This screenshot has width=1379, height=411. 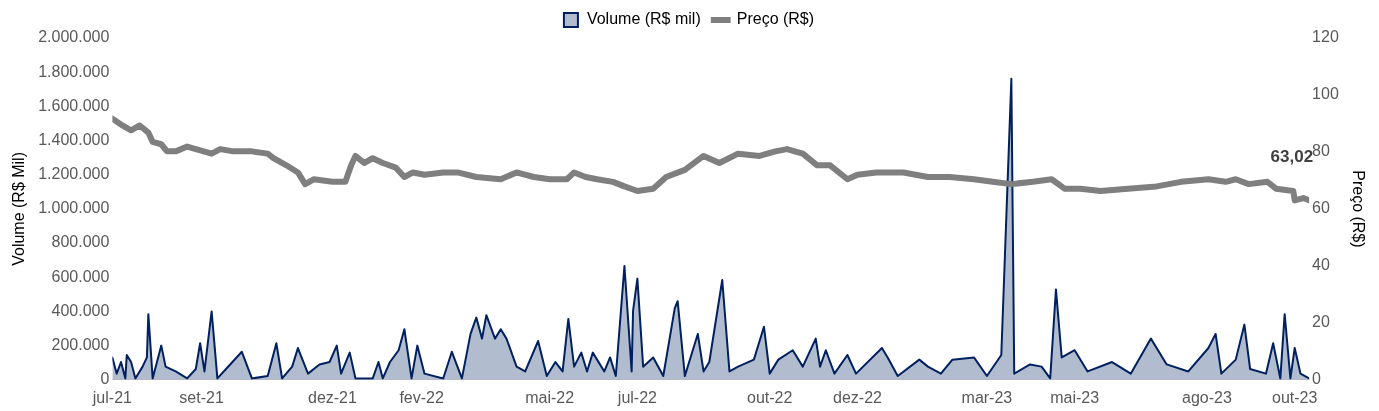 I want to click on y2-tick-label: 100, so click(x=1325, y=94).